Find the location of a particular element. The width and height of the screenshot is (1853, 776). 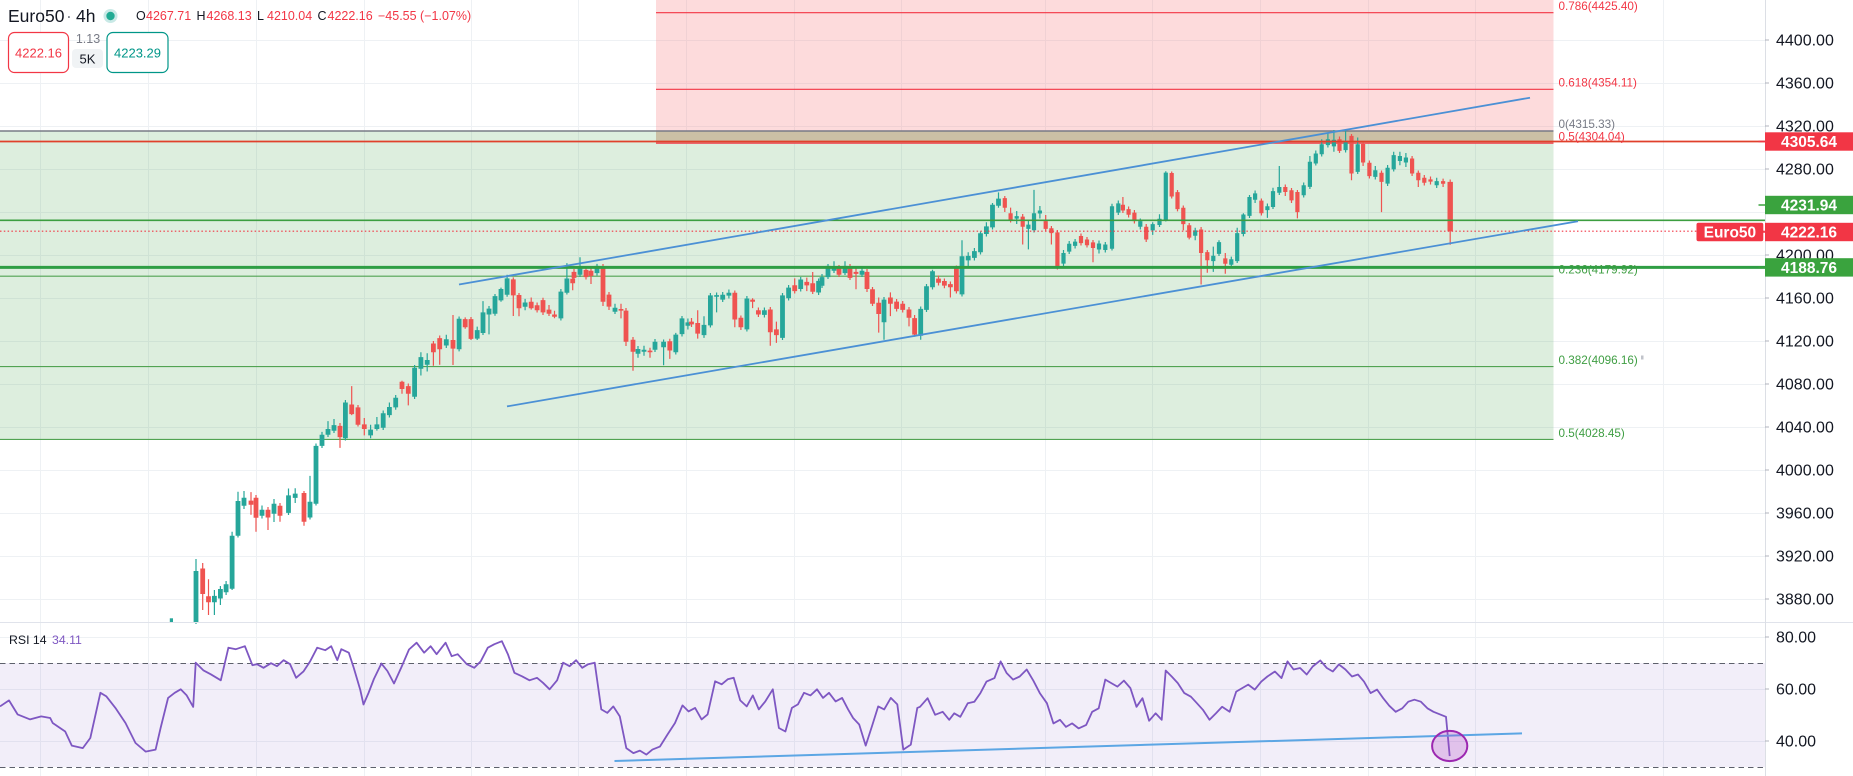

svg-text: 4188.76 is located at coordinates (1809, 268).